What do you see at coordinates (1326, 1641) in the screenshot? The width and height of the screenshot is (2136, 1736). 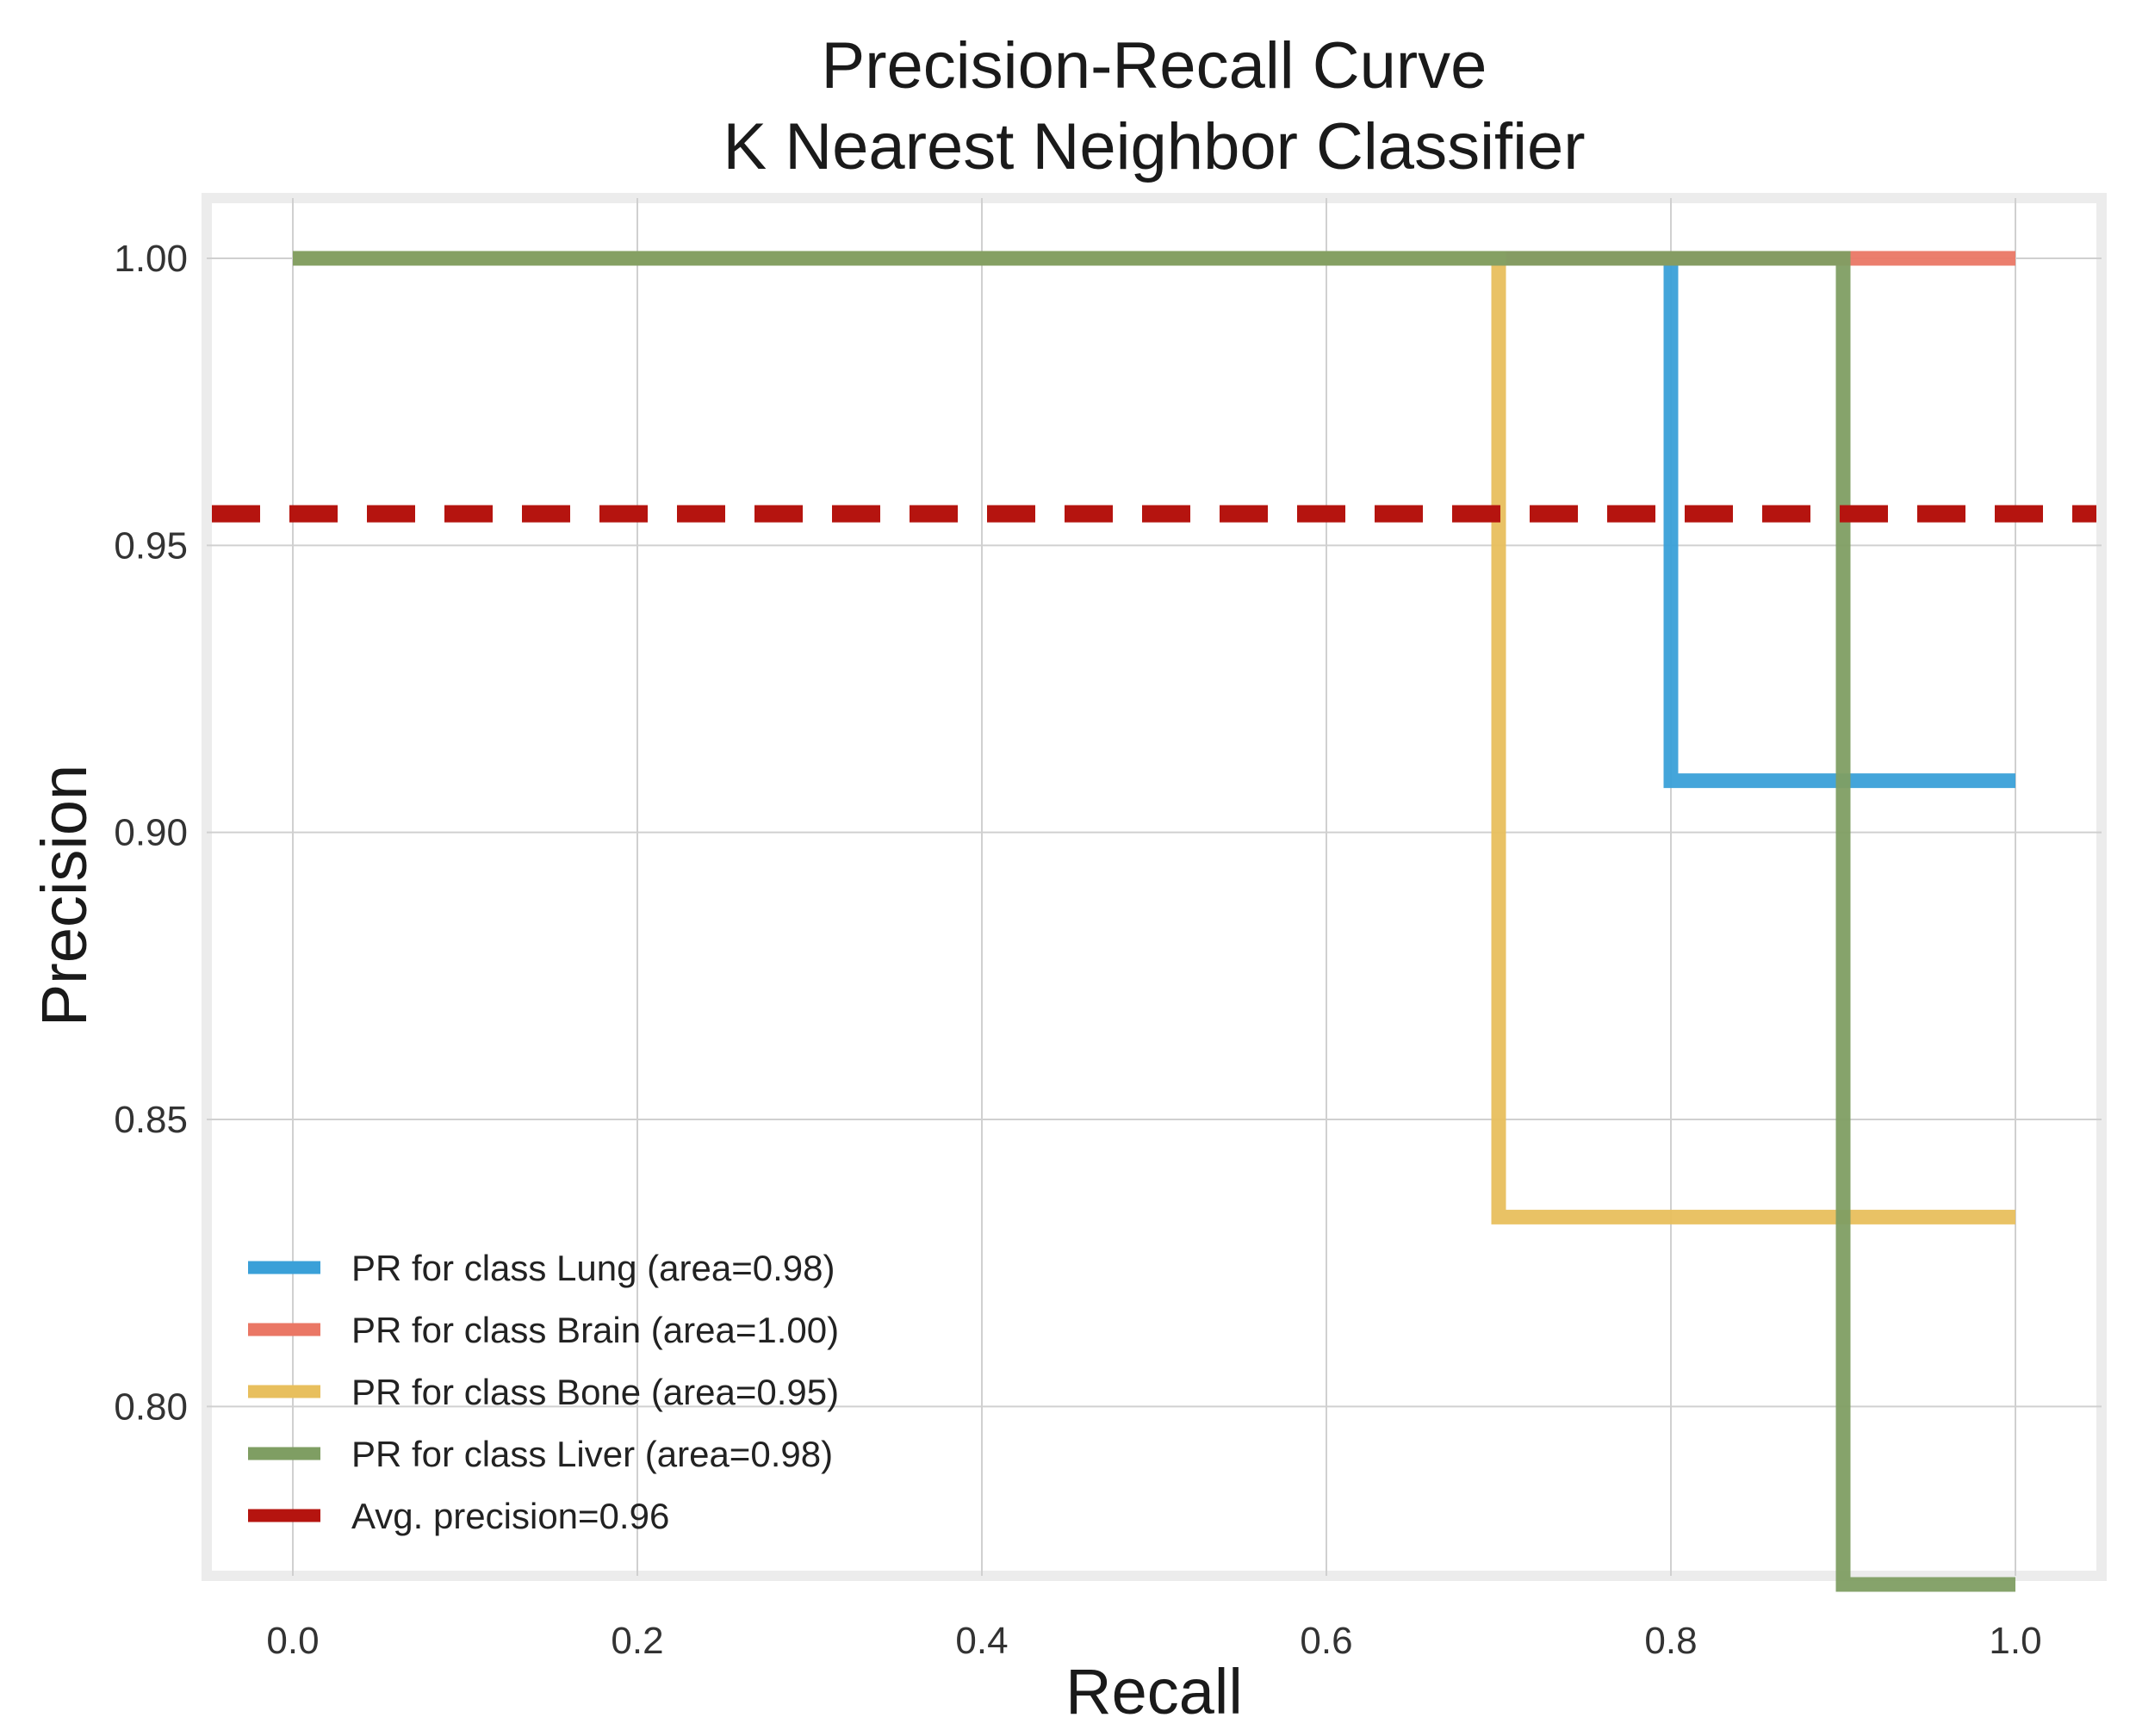 I see `x-tick-label: 0.6` at bounding box center [1326, 1641].